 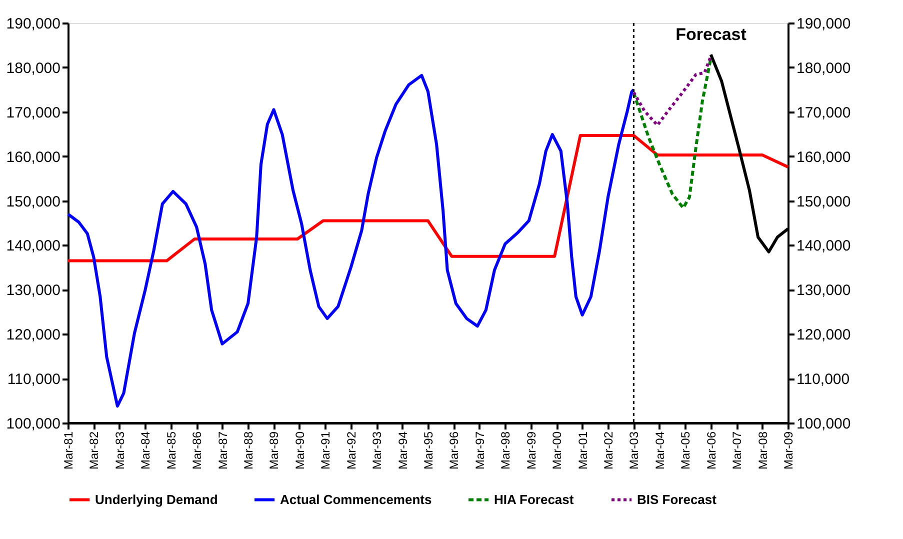 What do you see at coordinates (789, 450) in the screenshot?
I see `x-tick-label: Mar-09` at bounding box center [789, 450].